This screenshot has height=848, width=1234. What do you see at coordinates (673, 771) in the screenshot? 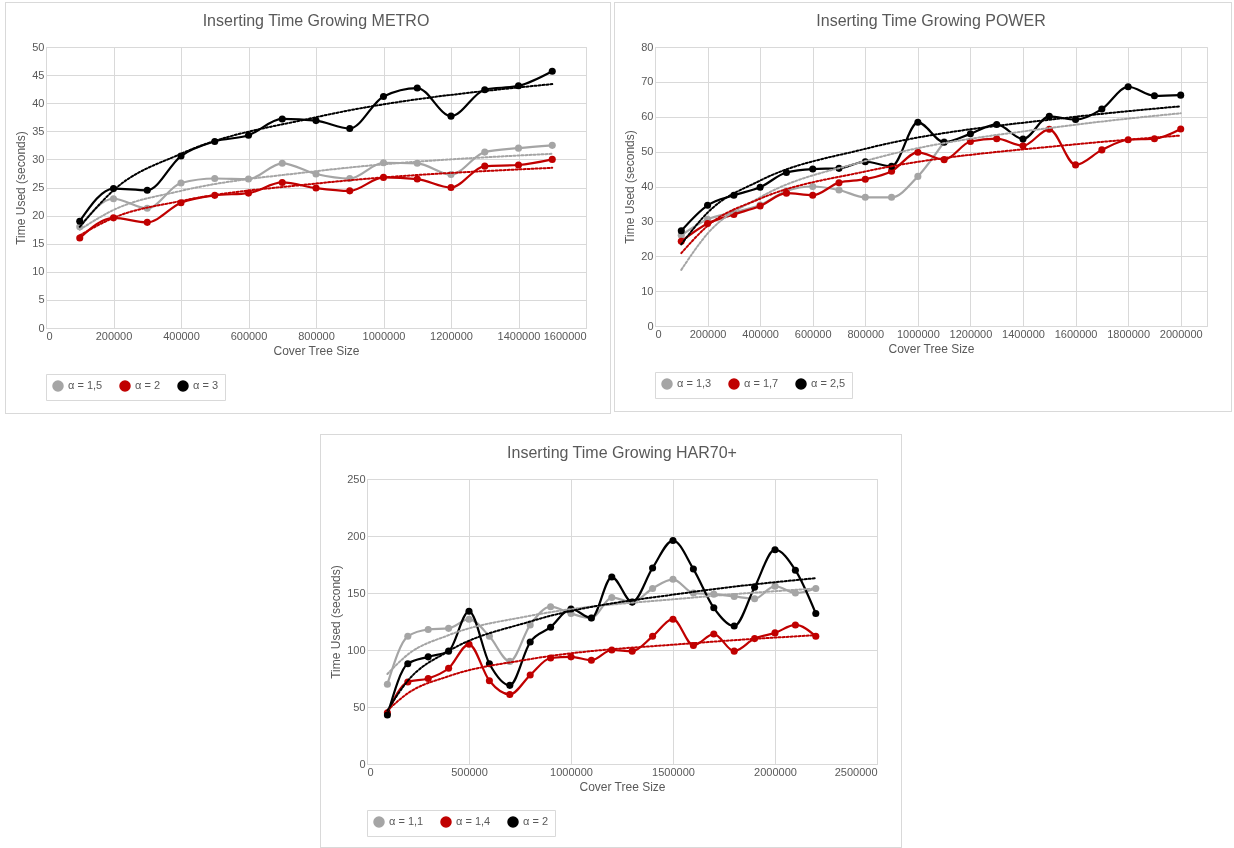
I see `x-tick-label: 1500000` at bounding box center [673, 771].